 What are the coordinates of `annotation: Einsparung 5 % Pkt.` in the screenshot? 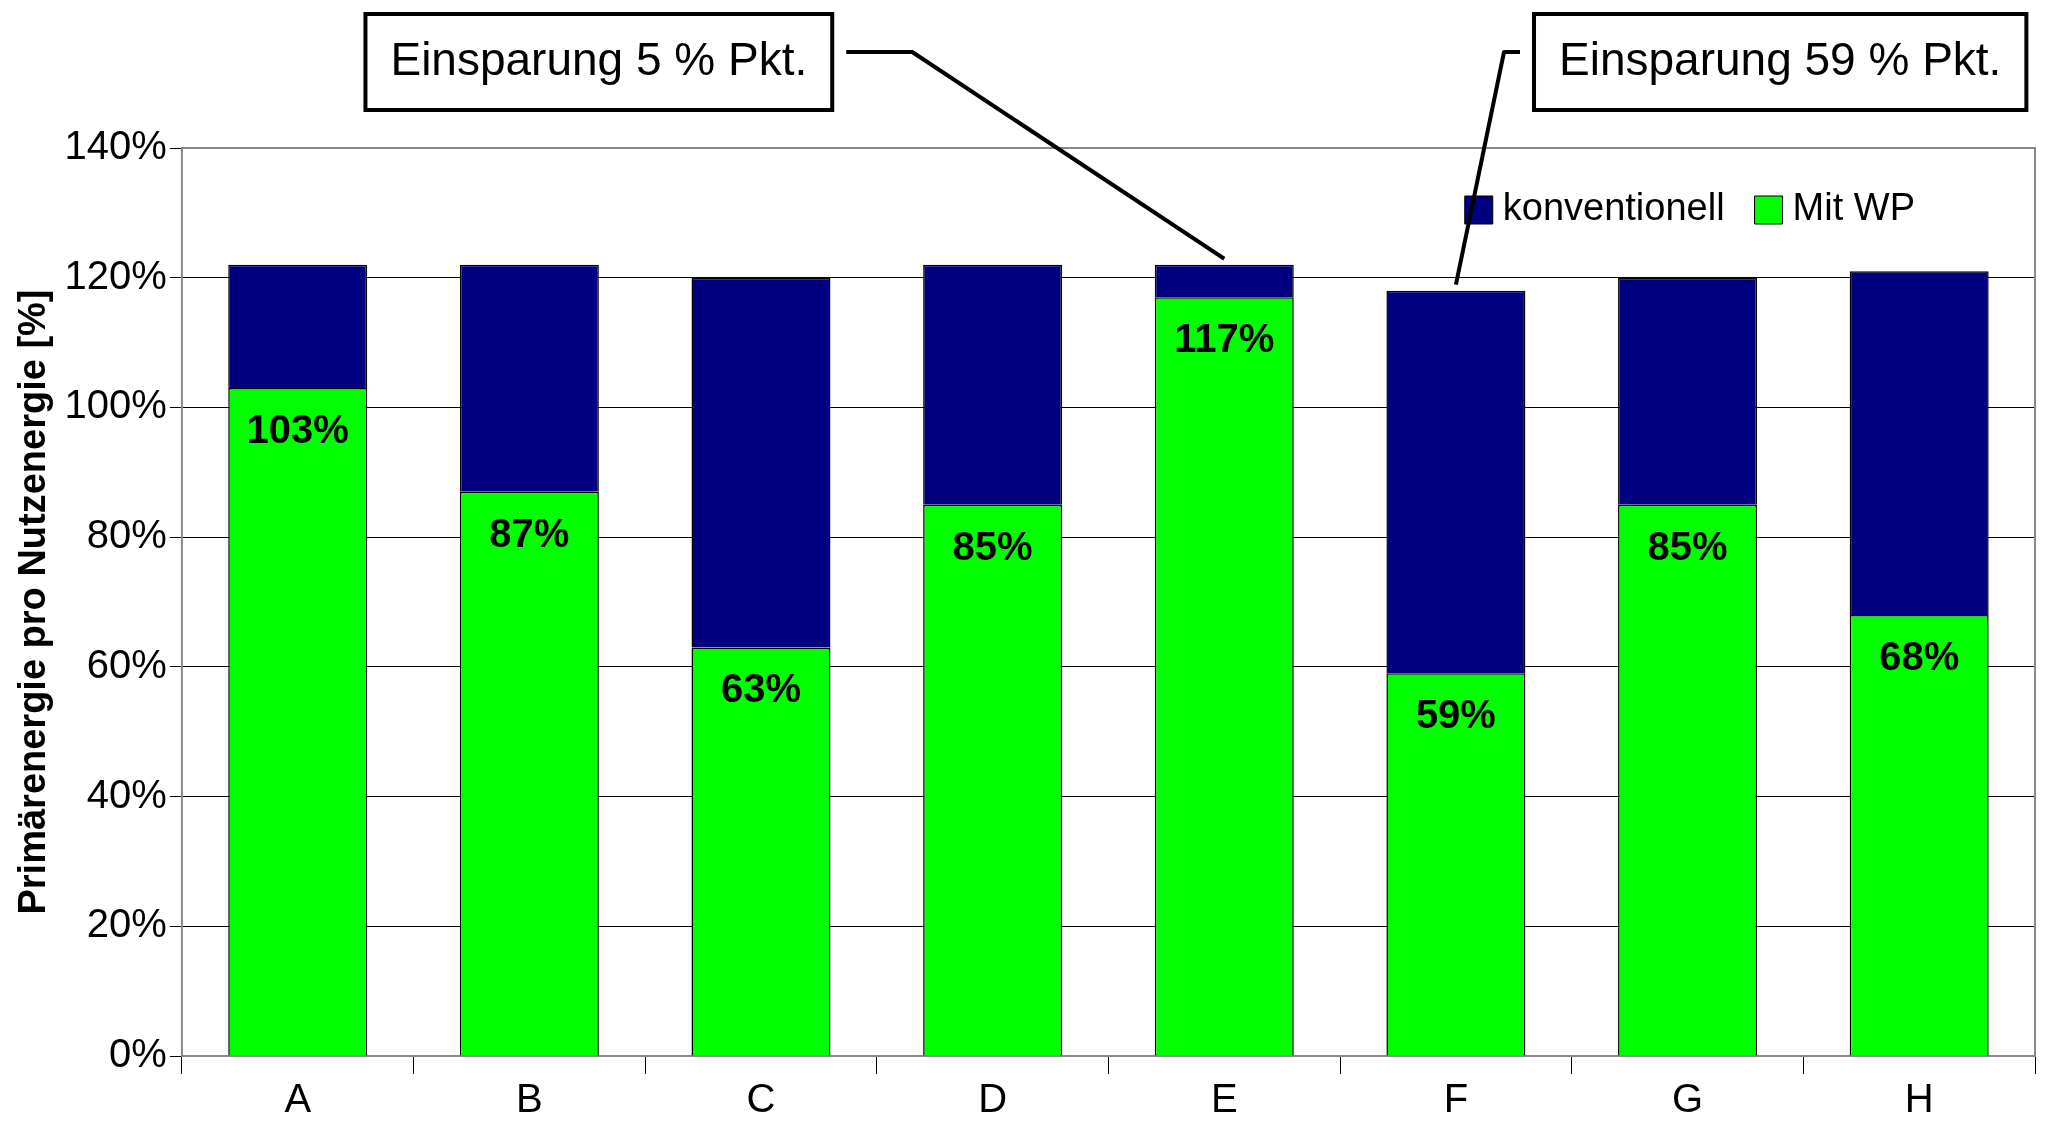 It's located at (599, 58).